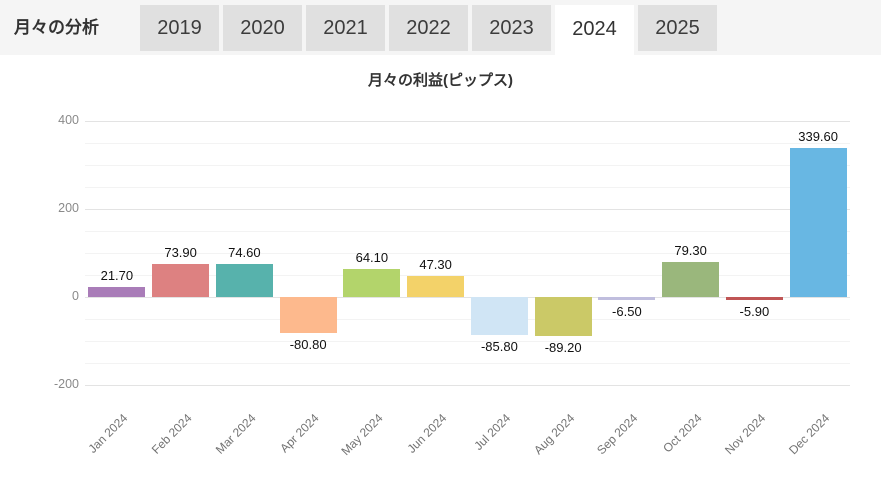 Image resolution: width=881 pixels, height=478 pixels. Describe the element at coordinates (108, 433) in the screenshot. I see `x-axis-label-jan-2024: Jan 2024` at that location.